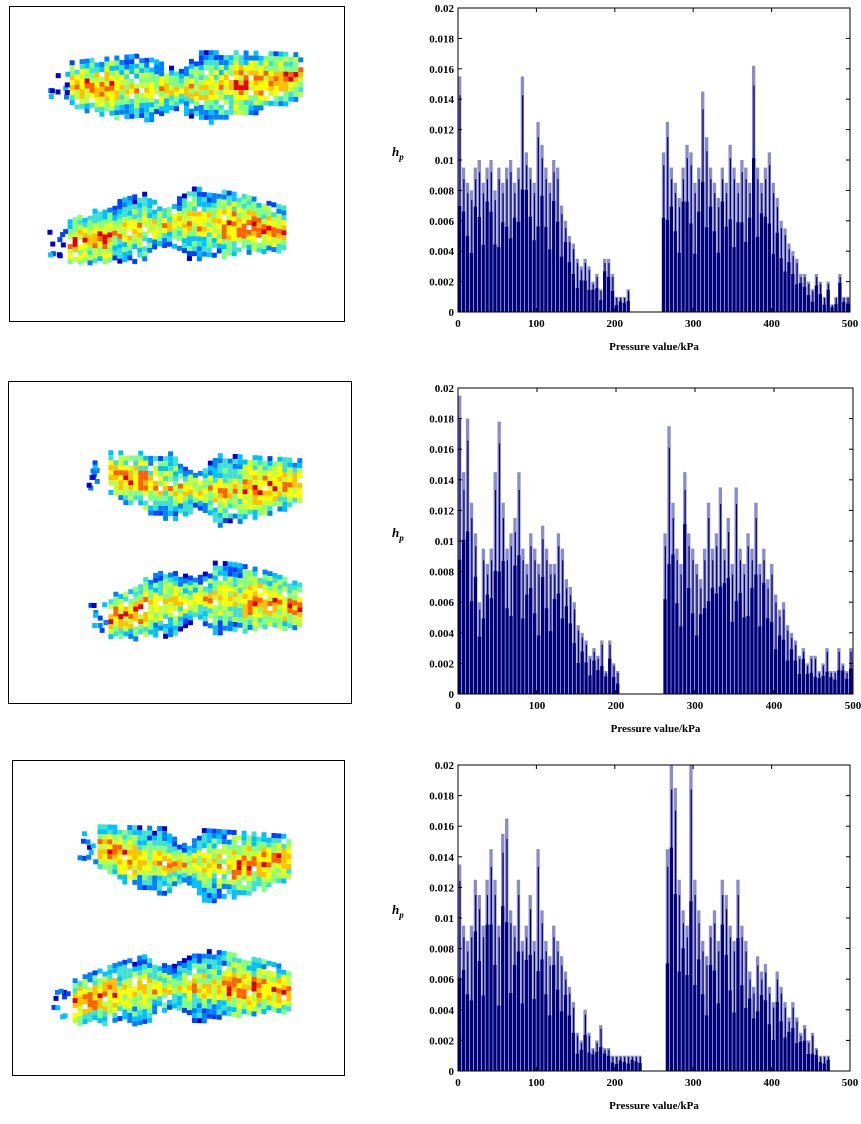 Image resolution: width=861 pixels, height=1124 pixels. What do you see at coordinates (853, 706) in the screenshot?
I see `x-tick-label: 500` at bounding box center [853, 706].